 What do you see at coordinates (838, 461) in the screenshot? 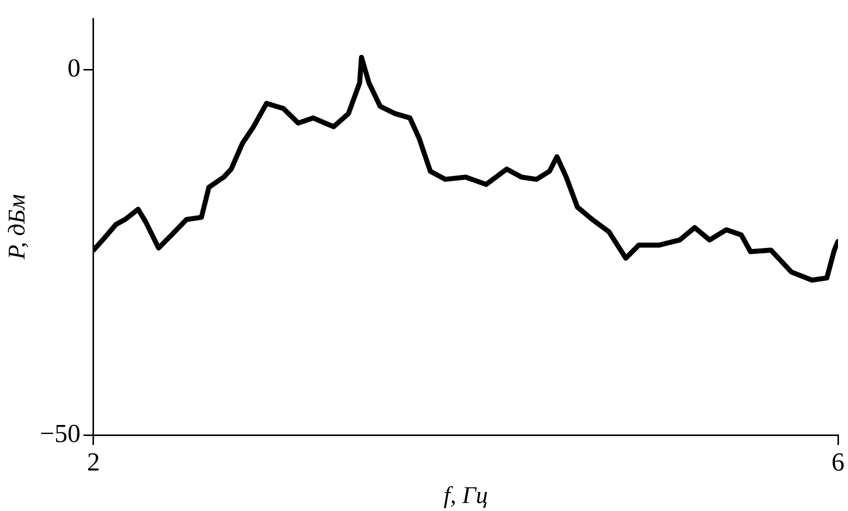
I see `x-tick-label: 6` at bounding box center [838, 461].